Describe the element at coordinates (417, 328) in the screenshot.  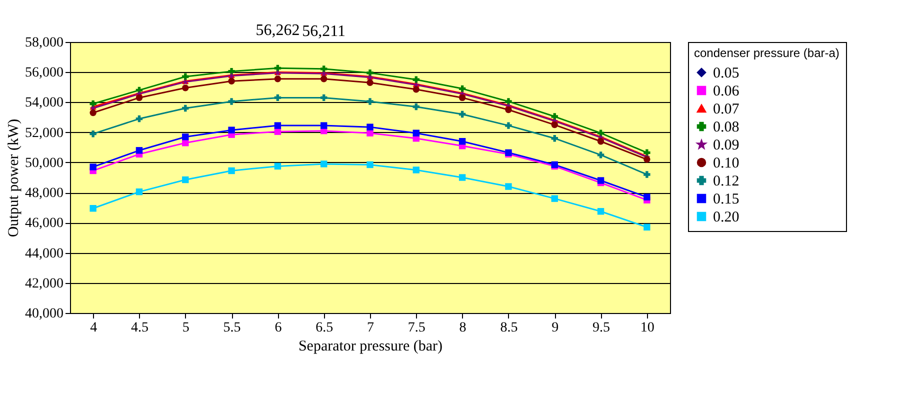
I see `x-tick-label: 7.5` at that location.